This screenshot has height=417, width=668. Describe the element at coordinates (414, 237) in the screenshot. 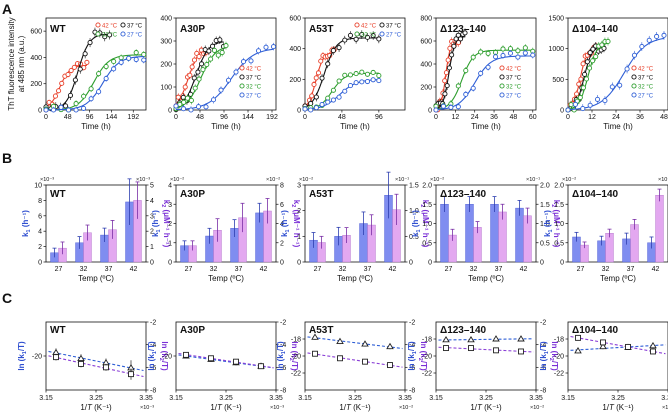

I see `y2-tick-label: 0.5` at that location.